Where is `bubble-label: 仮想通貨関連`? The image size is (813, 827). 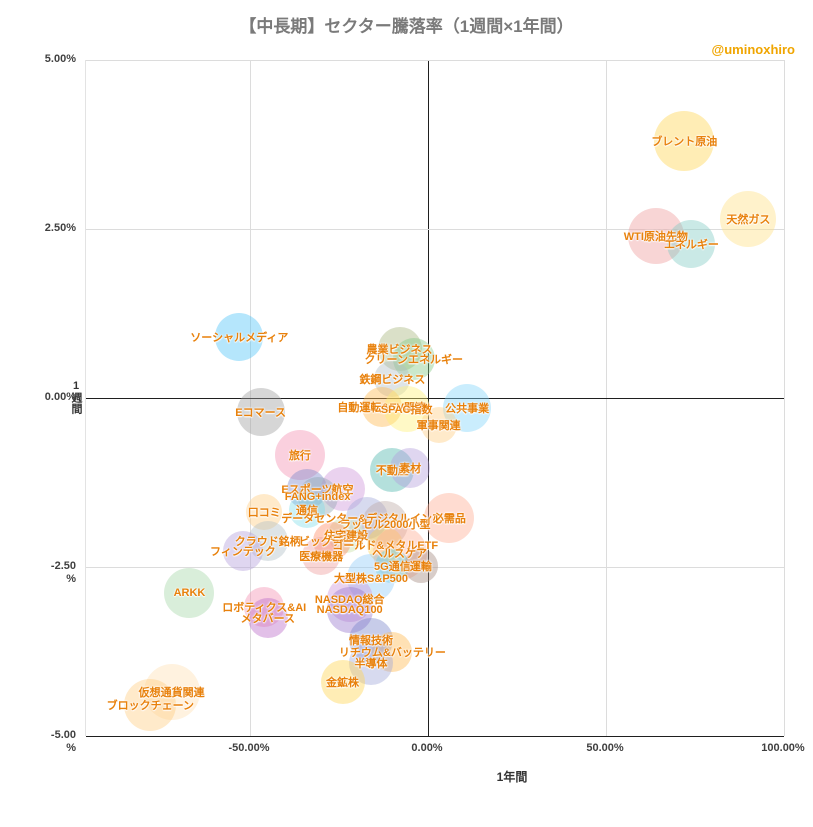
bubble-label: 仮想通貨関連 is located at coordinates (171, 693).